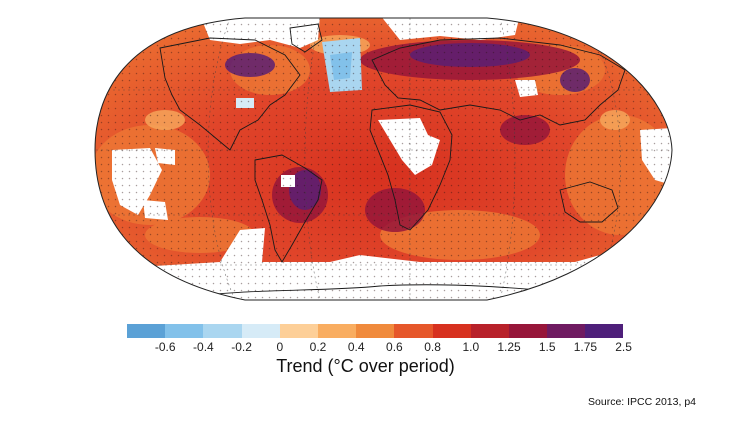  Describe the element at coordinates (318, 347) in the screenshot. I see `legend-tick-label: 0.2` at that location.